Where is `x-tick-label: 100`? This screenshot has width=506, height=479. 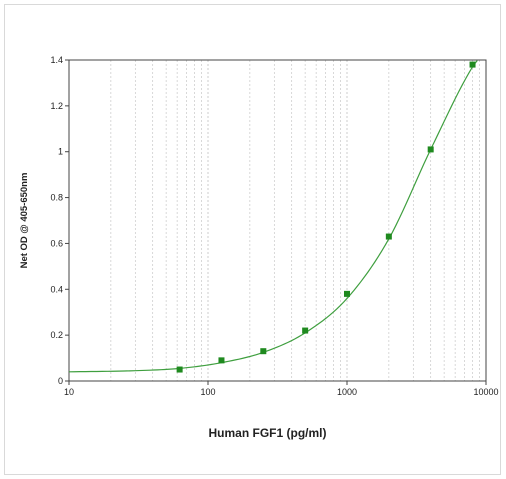 x-tick-label: 100 is located at coordinates (207, 392).